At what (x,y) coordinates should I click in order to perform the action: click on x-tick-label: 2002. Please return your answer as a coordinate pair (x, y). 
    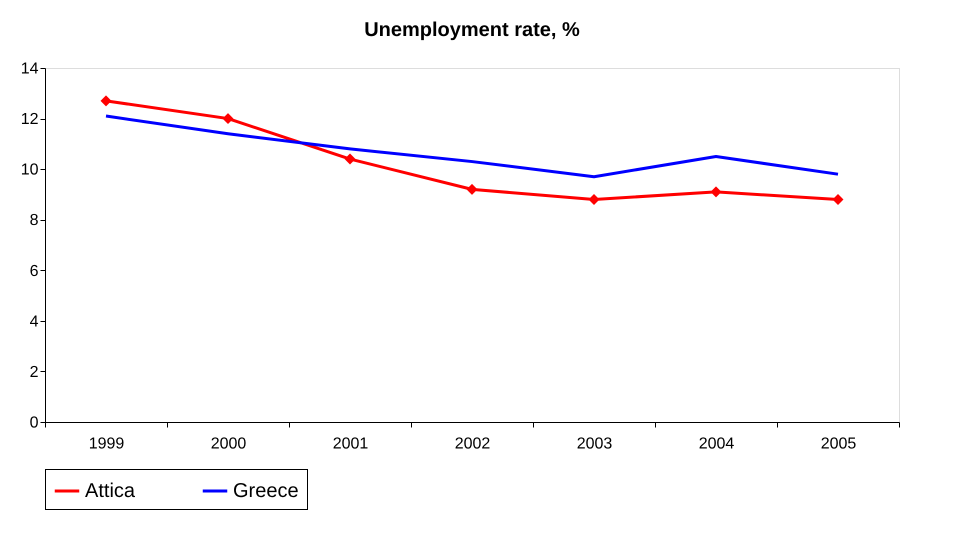
    Looking at the image, I should click on (472, 444).